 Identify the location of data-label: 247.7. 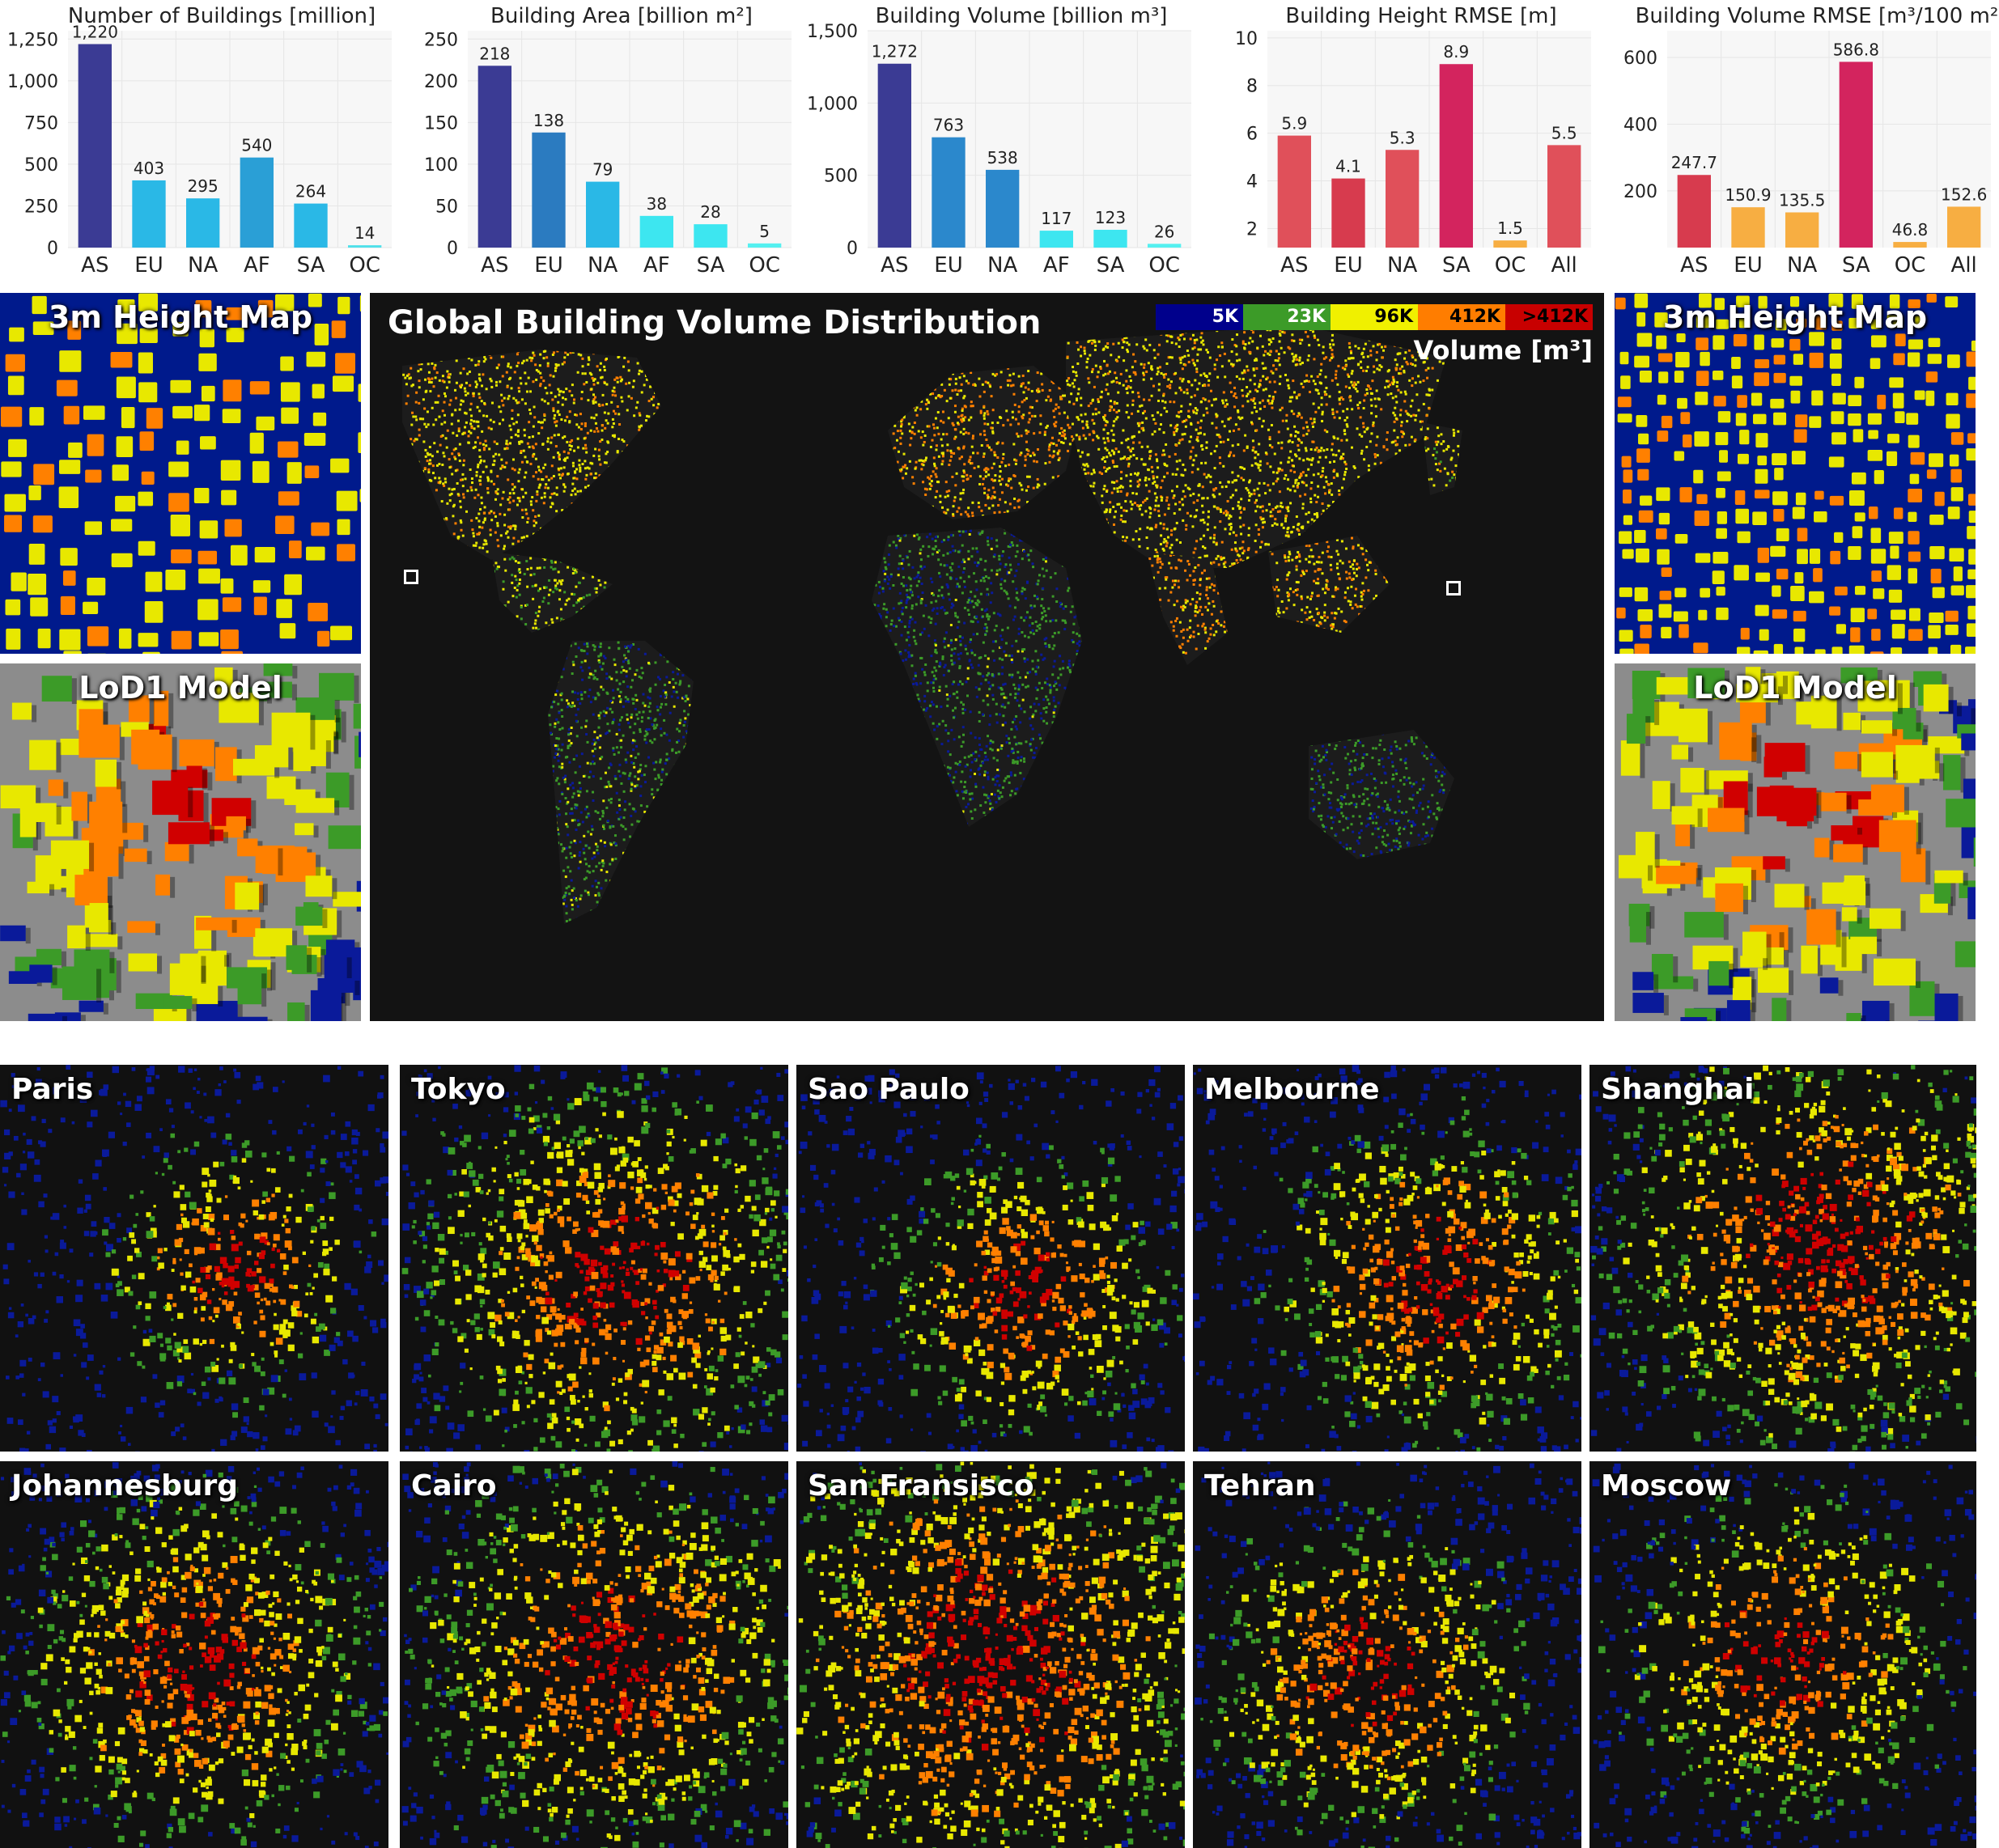
(1694, 162).